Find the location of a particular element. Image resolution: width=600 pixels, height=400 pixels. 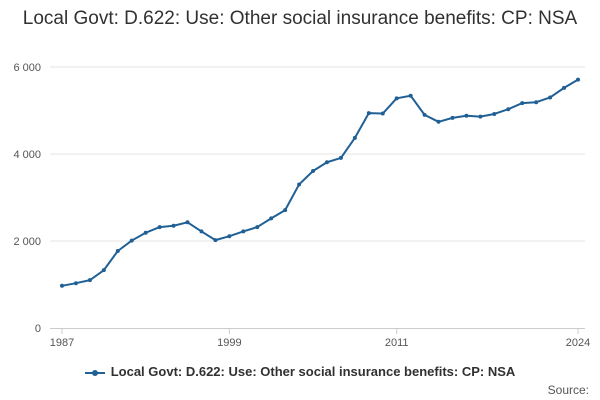

y-tick-label: 2 000 is located at coordinates (27, 242).